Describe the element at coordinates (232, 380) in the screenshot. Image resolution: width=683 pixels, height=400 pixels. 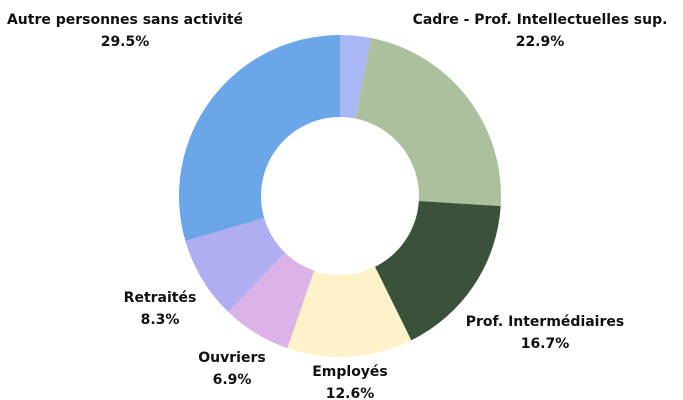
I see `value-label: 6.9%` at that location.